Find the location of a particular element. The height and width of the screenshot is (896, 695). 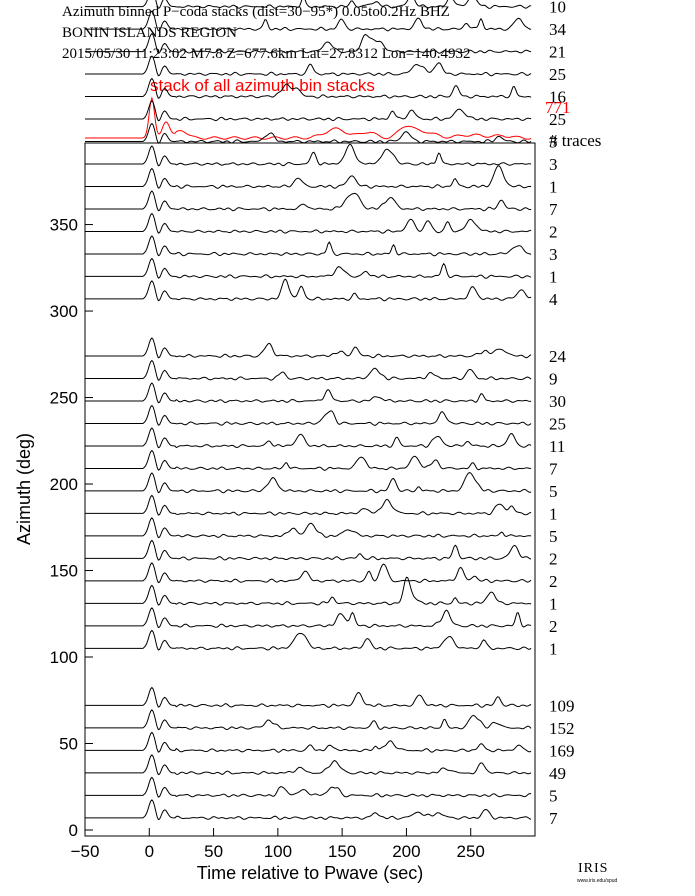

x-tick-label: 150 is located at coordinates (342, 851).